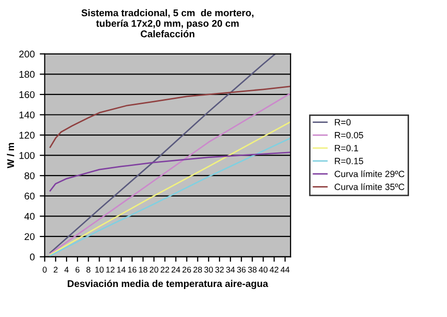 This screenshot has width=447, height=317. What do you see at coordinates (78, 269) in the screenshot?
I see `x-tick-label: 6` at bounding box center [78, 269].